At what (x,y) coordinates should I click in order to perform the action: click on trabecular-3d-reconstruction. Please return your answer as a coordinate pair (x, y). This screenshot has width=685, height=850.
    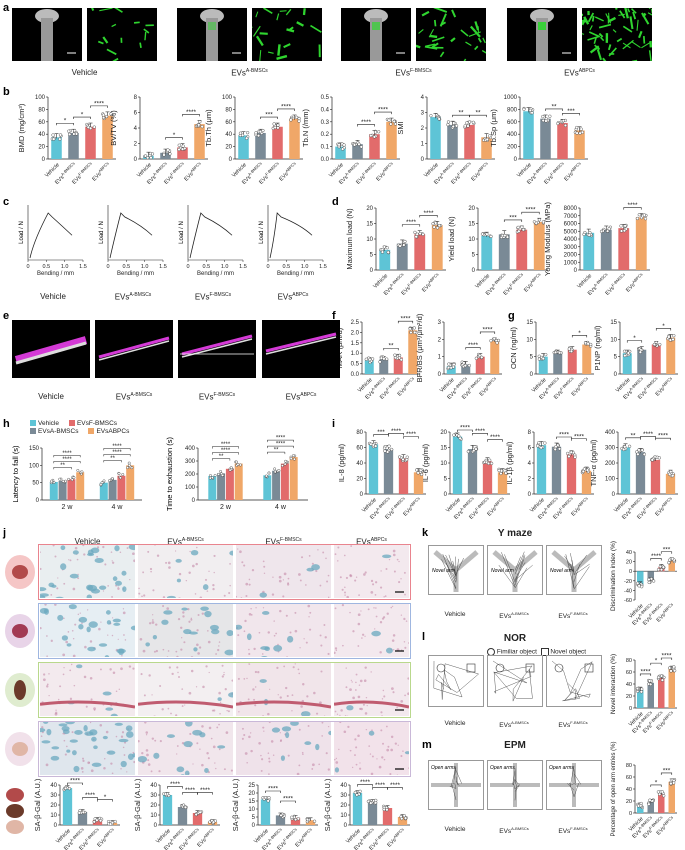
    Looking at the image, I should click on (451, 34).